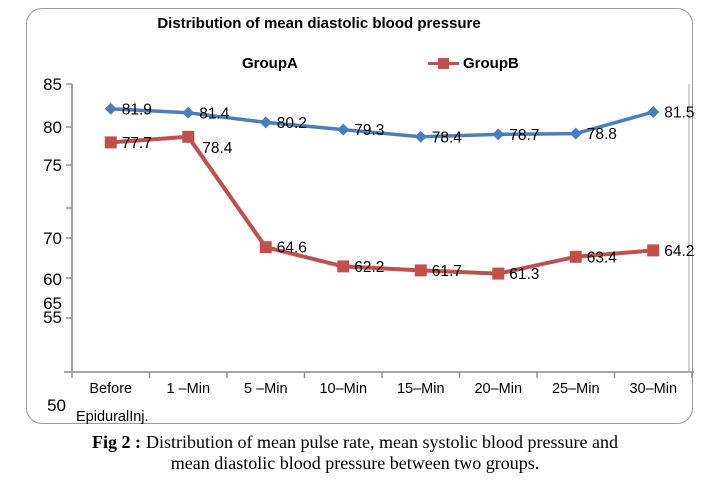  What do you see at coordinates (498, 389) in the screenshot?
I see `x-category-label: 20–Min` at bounding box center [498, 389].